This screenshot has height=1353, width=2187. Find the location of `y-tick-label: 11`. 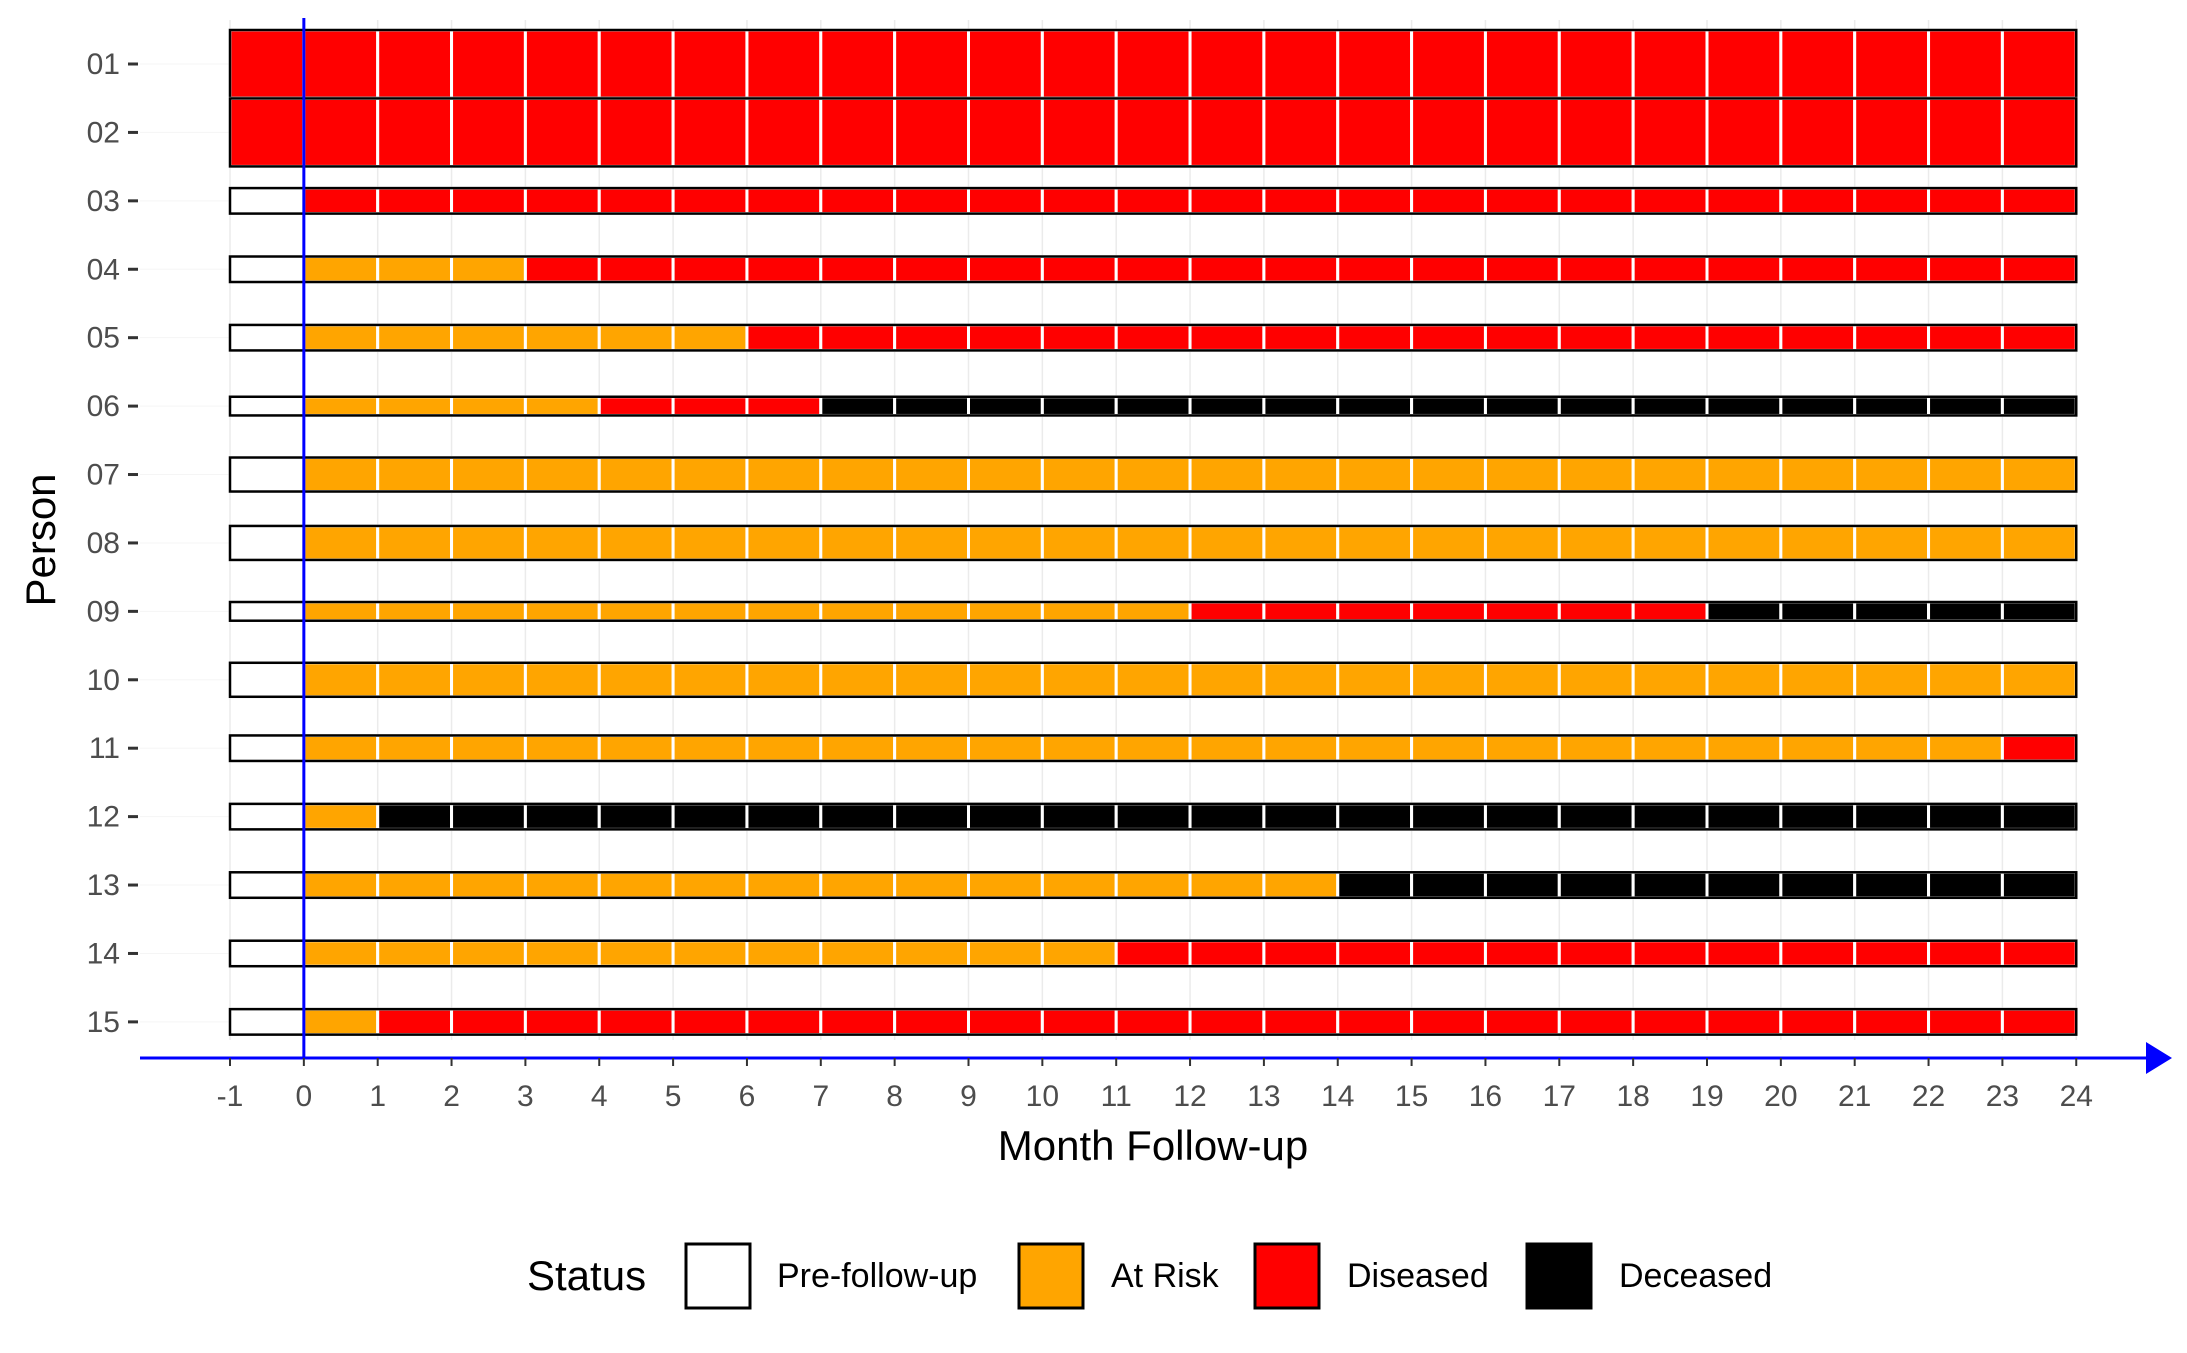

y-tick-label: 11 is located at coordinates (104, 748).